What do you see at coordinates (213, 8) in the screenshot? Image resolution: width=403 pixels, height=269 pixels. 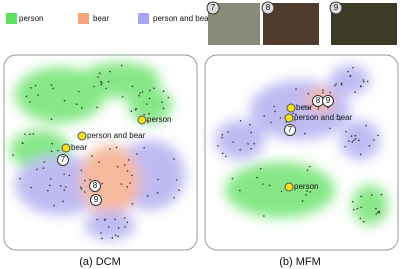 I see `thumbnail-badge` at bounding box center [213, 8].